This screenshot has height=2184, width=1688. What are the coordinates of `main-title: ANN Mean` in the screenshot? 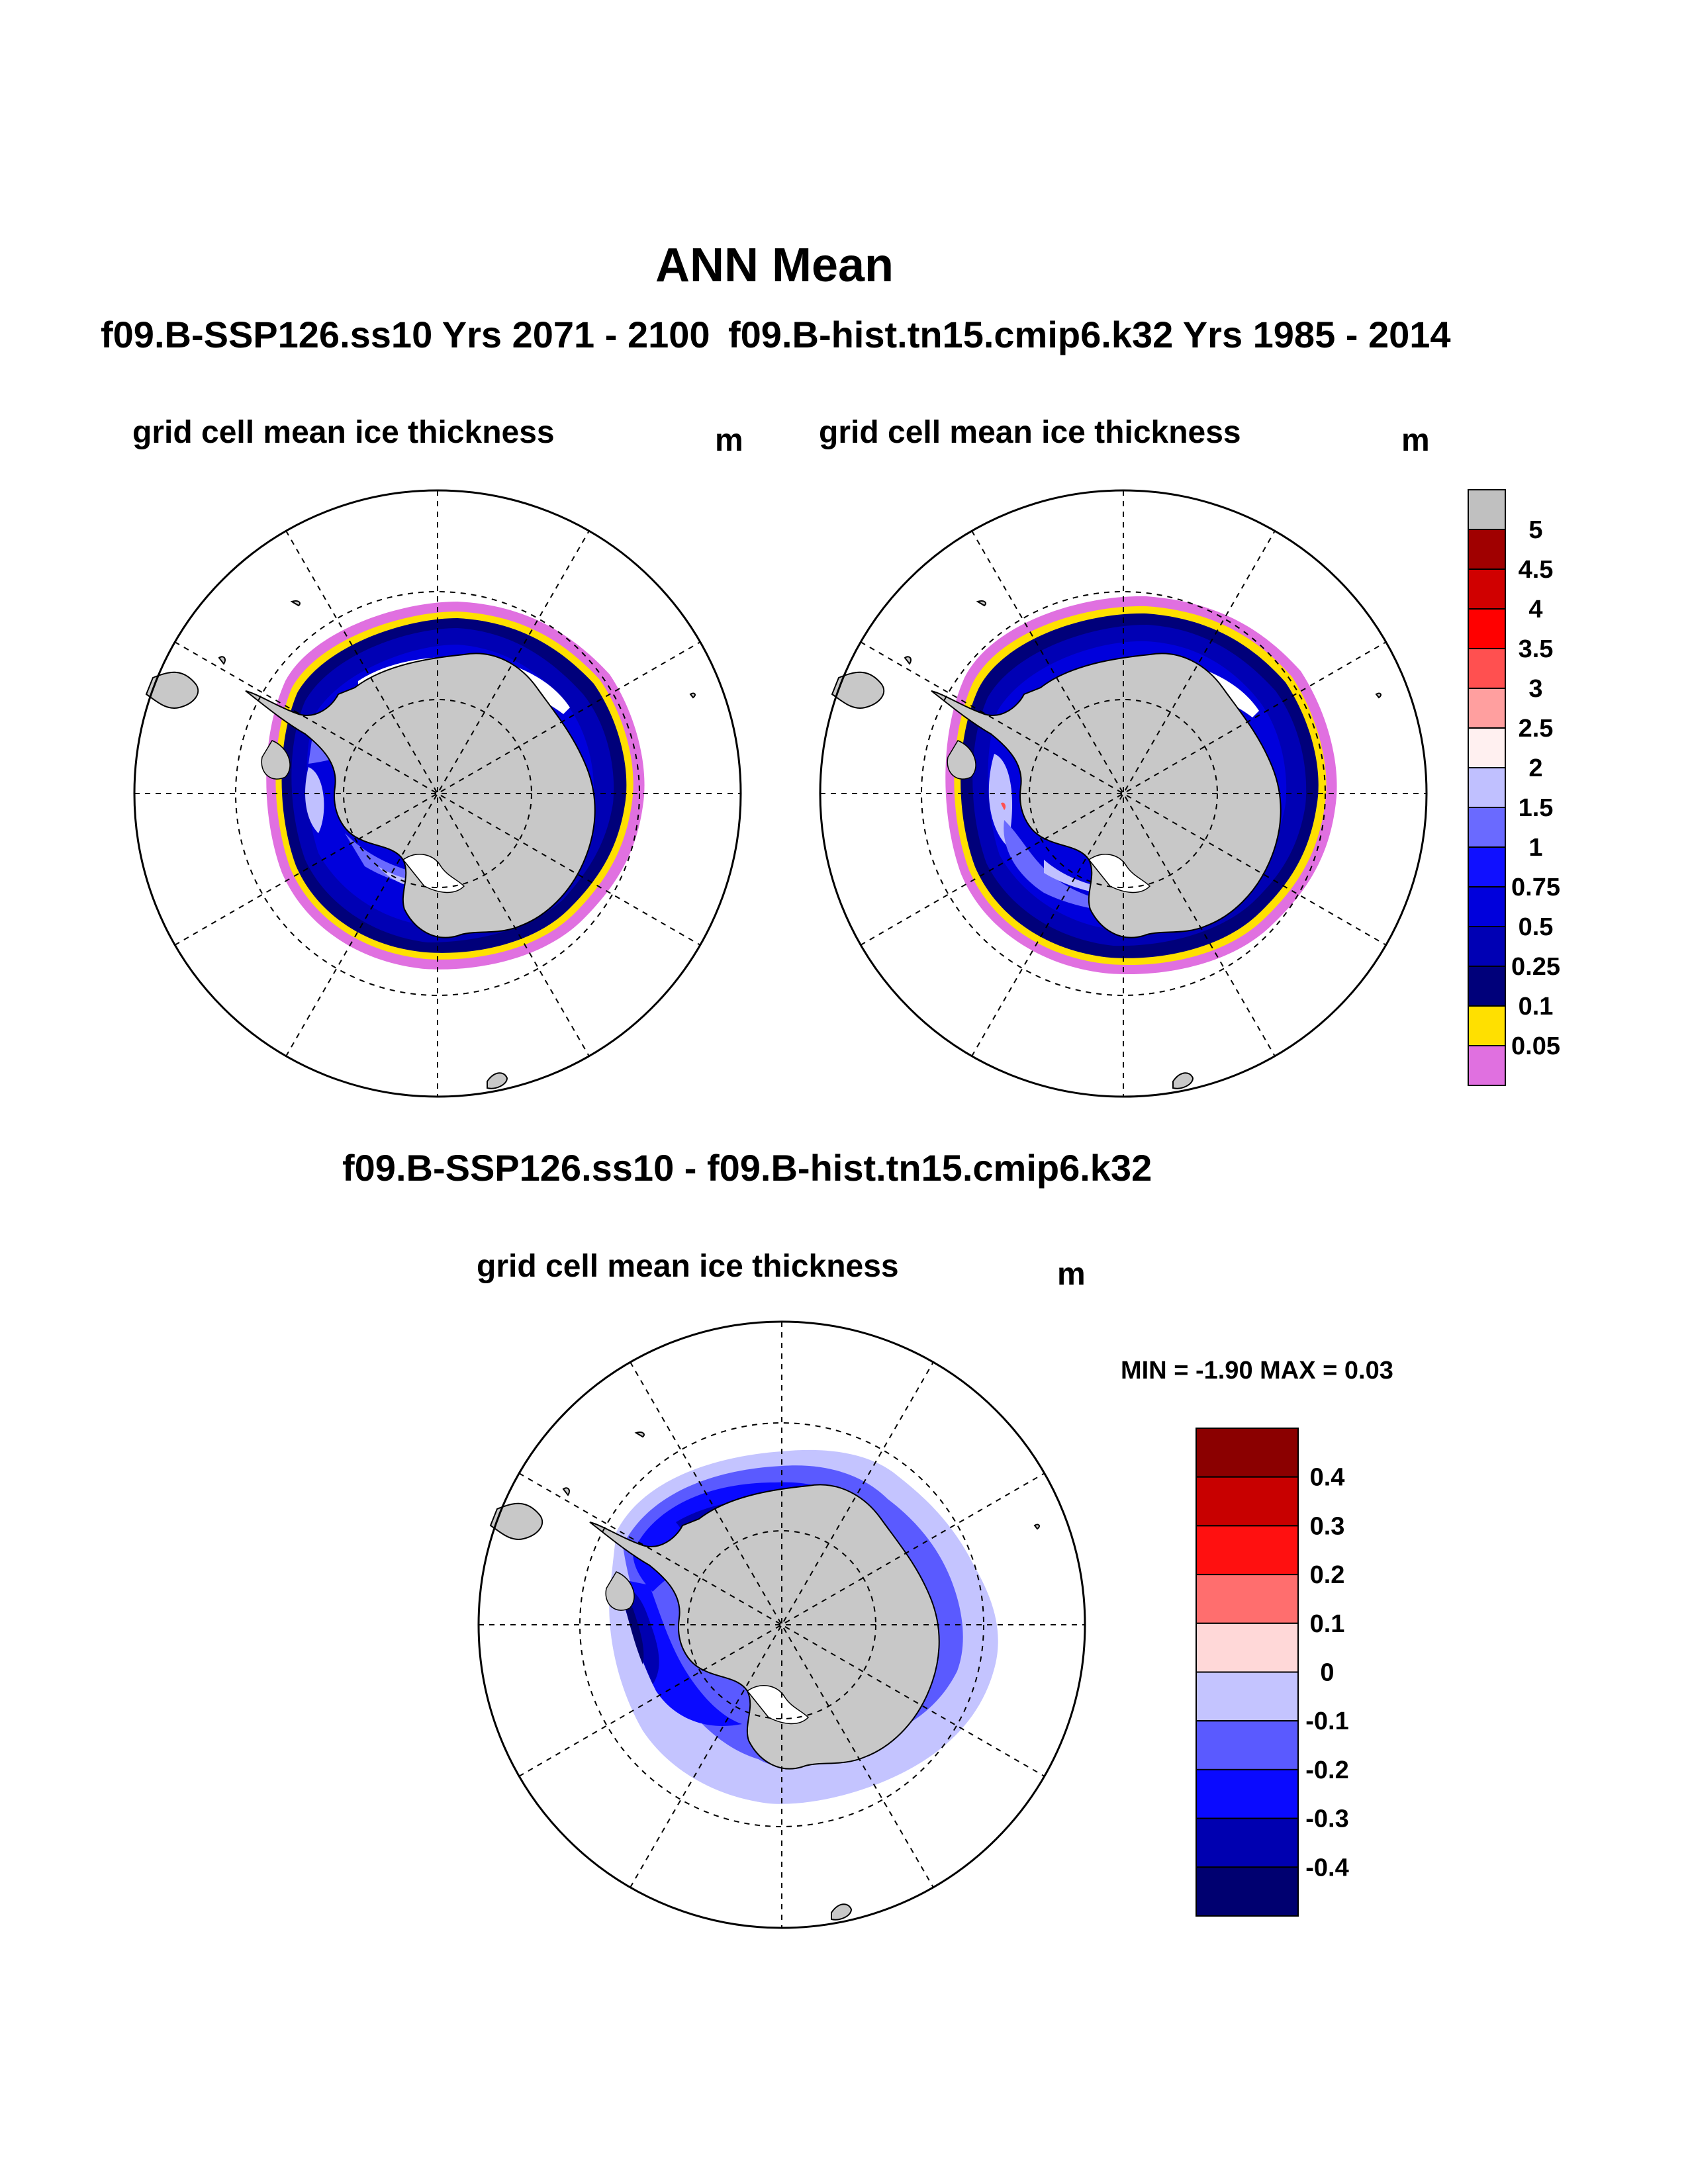 It's located at (774, 265).